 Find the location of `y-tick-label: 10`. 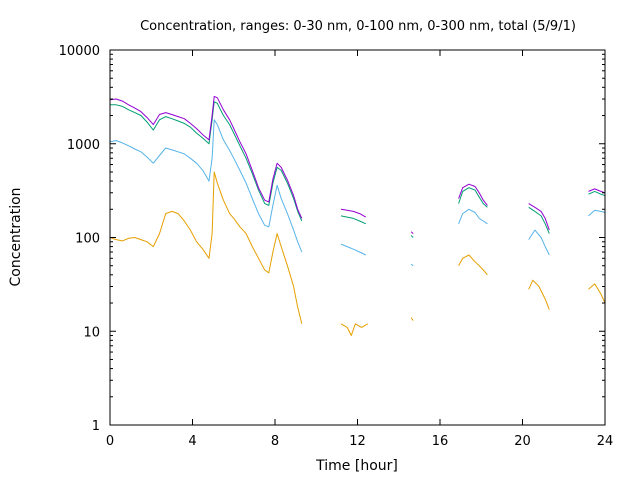

y-tick-label: 10 is located at coordinates (91, 332).